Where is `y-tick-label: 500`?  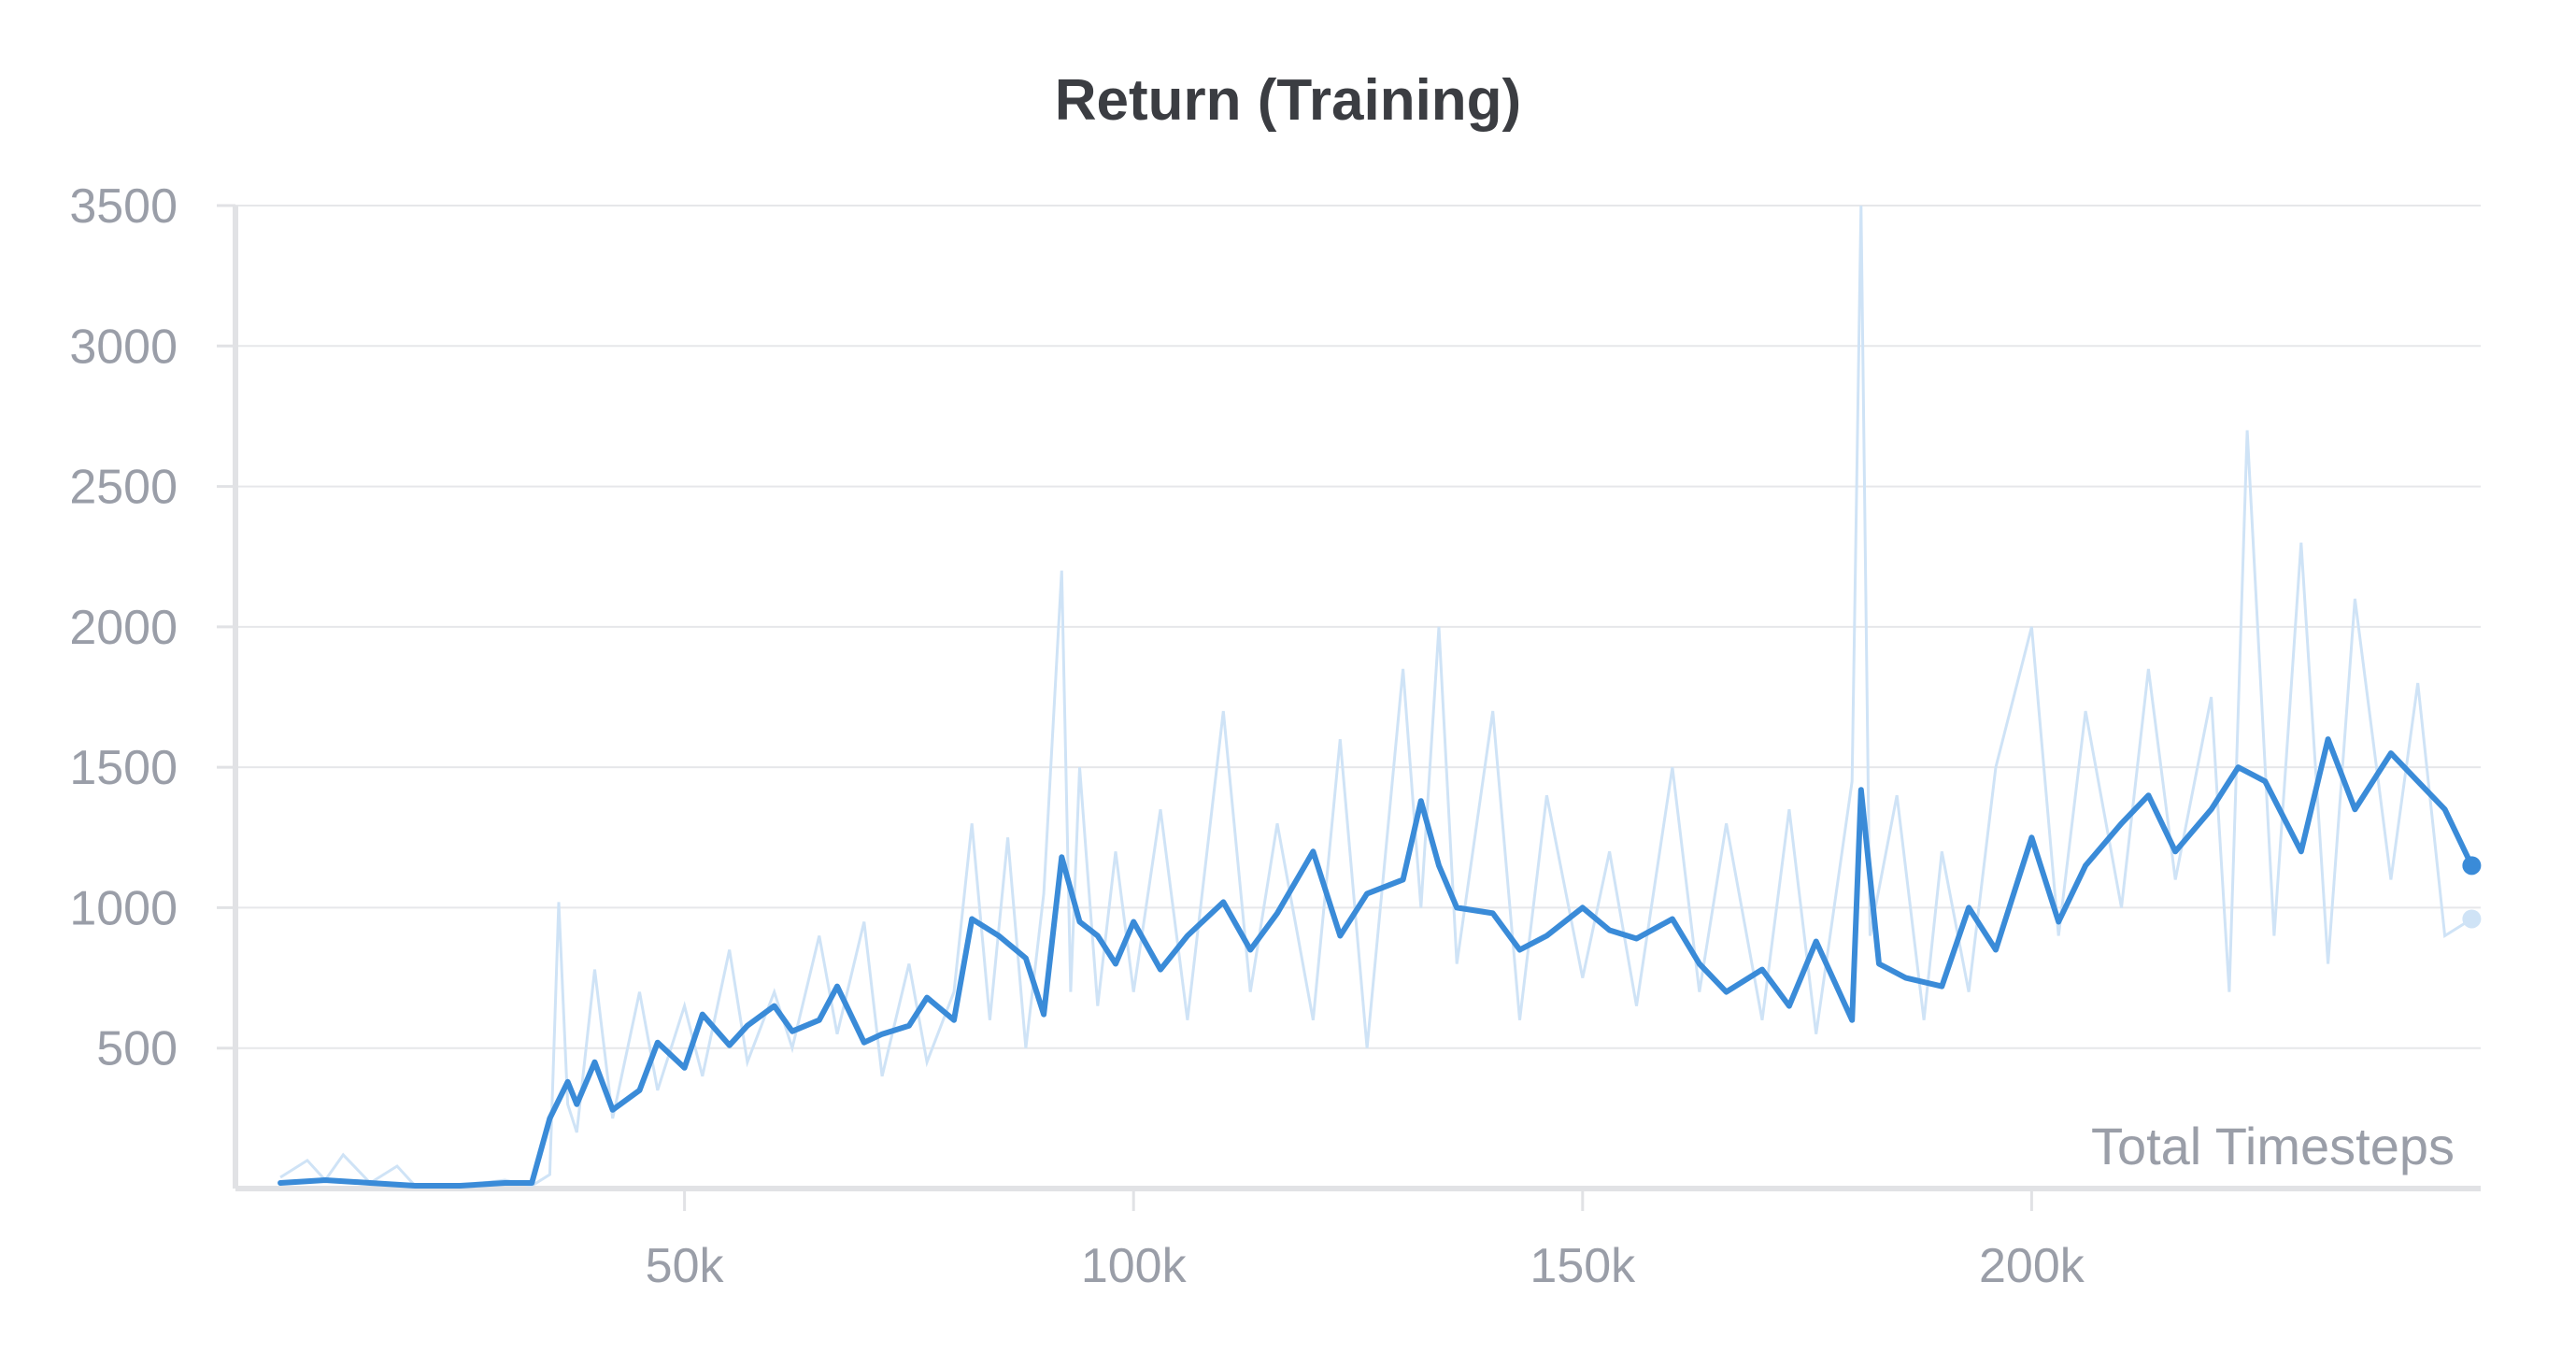 y-tick-label: 500 is located at coordinates (137, 1049).